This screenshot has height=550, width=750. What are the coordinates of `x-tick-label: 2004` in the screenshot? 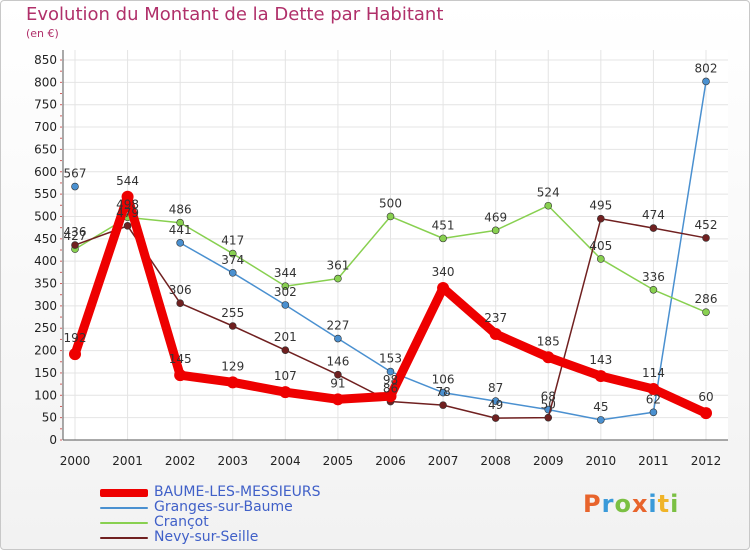 It's located at (285, 461).